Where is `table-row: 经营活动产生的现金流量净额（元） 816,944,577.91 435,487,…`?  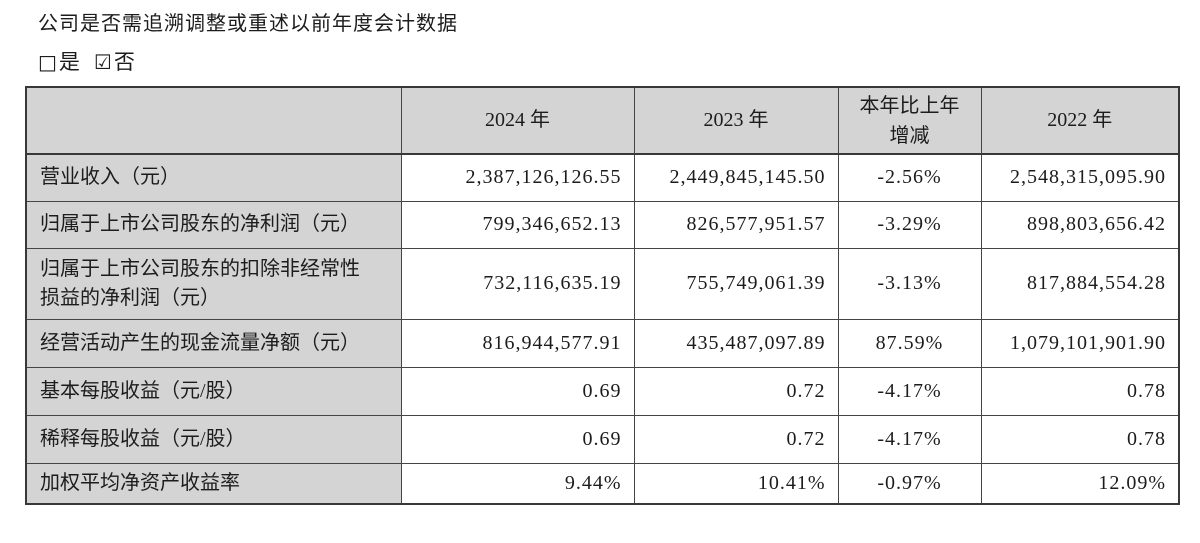
table-row: 经营活动产生的现金流量净额（元） 816,944,577.91 435,487,… is located at coordinates (602, 343).